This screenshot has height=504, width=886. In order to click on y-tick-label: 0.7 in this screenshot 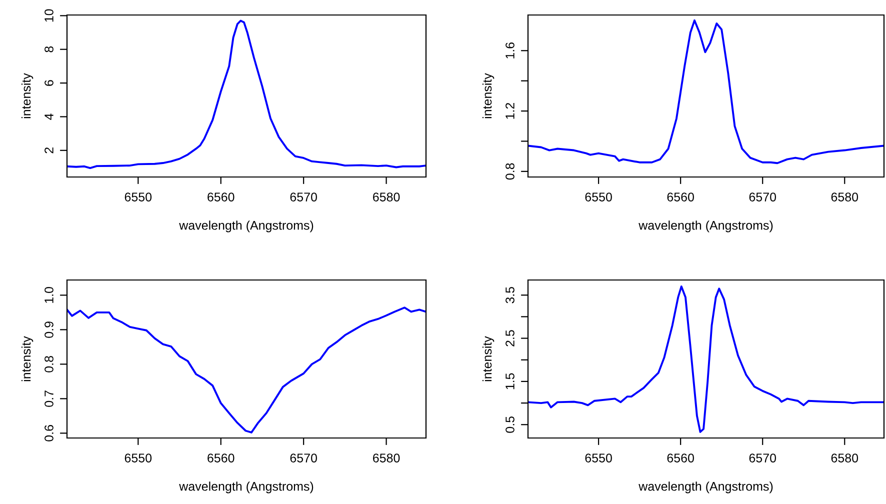, I will do `click(49, 398)`.